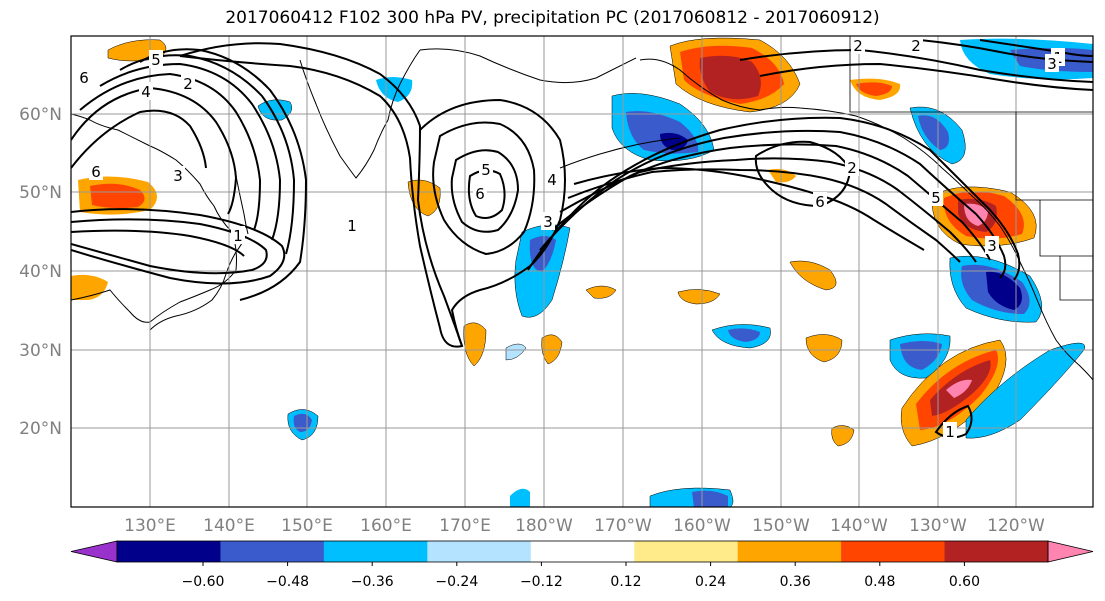 Image resolution: width=1105 pixels, height=601 pixels. I want to click on colorbar-tick-label: 0.12, so click(625, 582).